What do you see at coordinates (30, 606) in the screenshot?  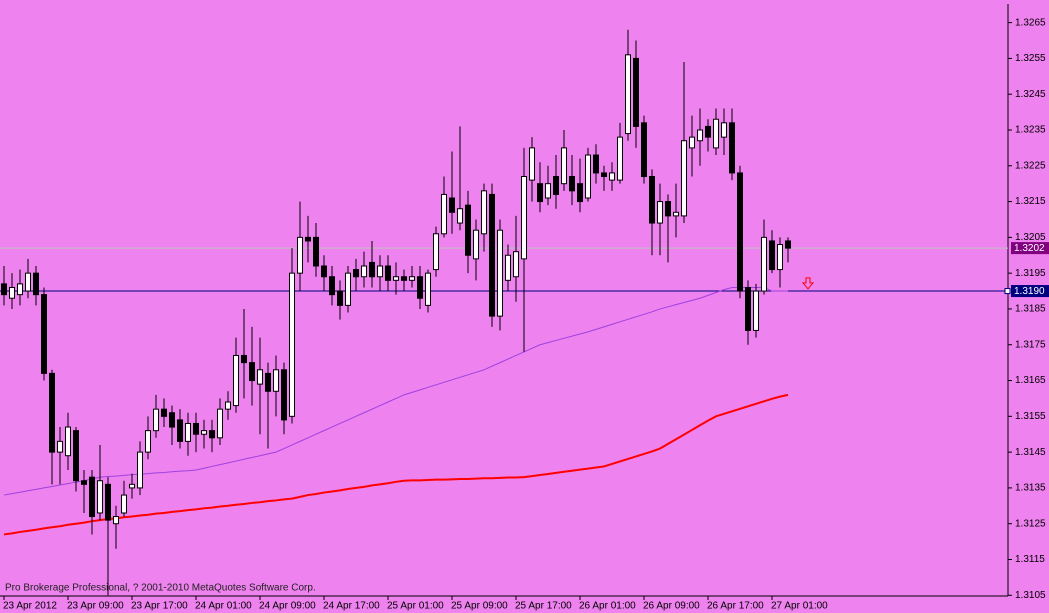 I see `x-tick-label: 23 Apr 2012` at bounding box center [30, 606].